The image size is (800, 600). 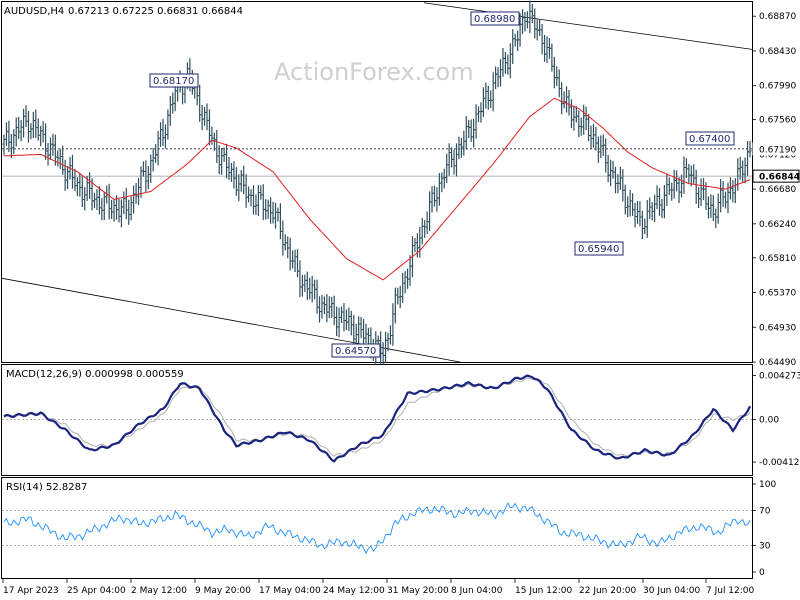 What do you see at coordinates (671, 591) in the screenshot?
I see `x-tick-label: 30 Jun 04:00` at bounding box center [671, 591].